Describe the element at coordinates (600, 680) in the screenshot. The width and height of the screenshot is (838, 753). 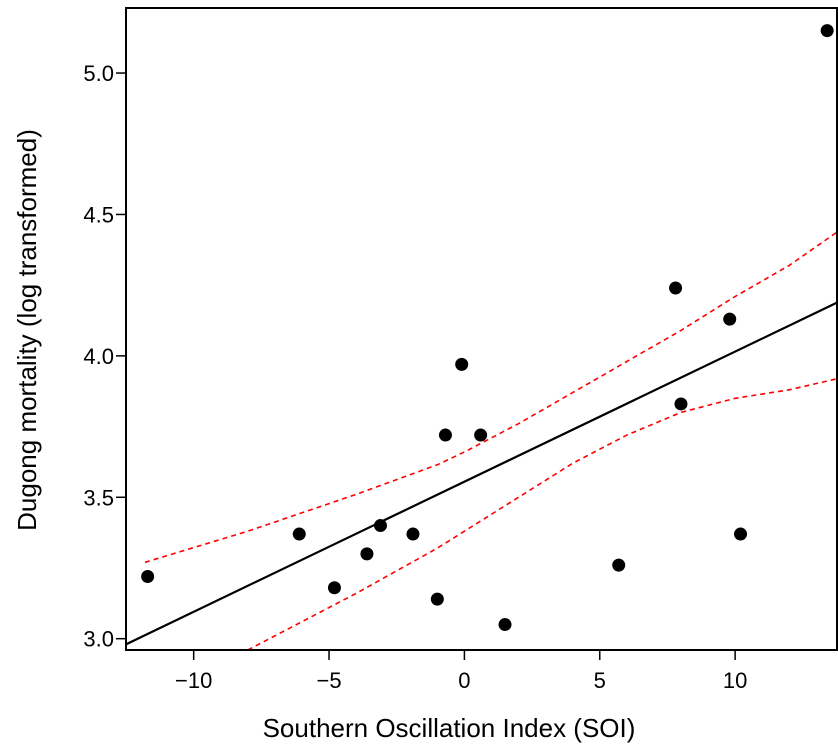
I see `x-tick-label: 5` at that location.